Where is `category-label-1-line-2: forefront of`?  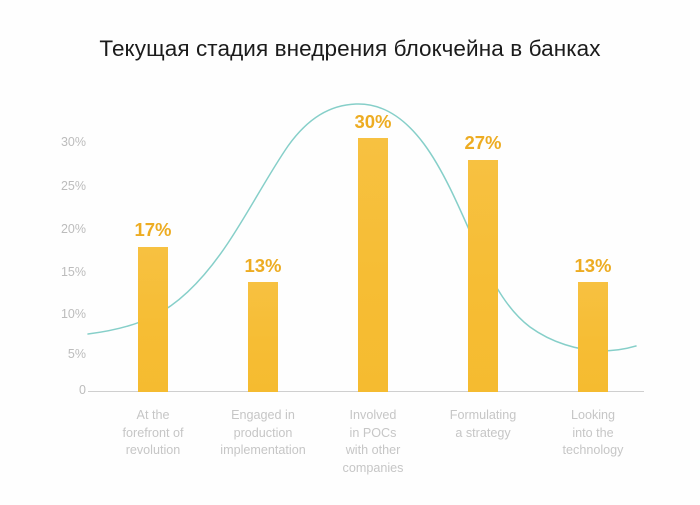
category-label-1-line-2: forefront of is located at coordinates (153, 432).